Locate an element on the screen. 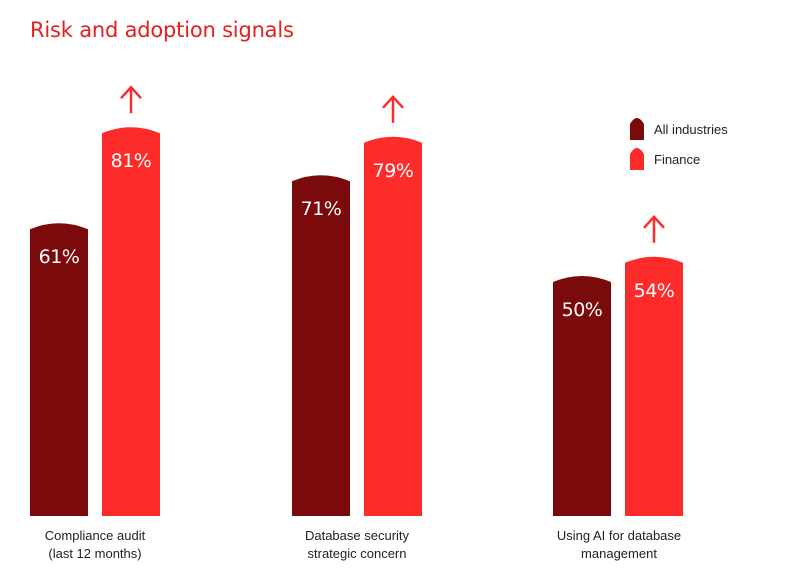 The height and width of the screenshot is (575, 787). category-label: strategic concern is located at coordinates (357, 553).